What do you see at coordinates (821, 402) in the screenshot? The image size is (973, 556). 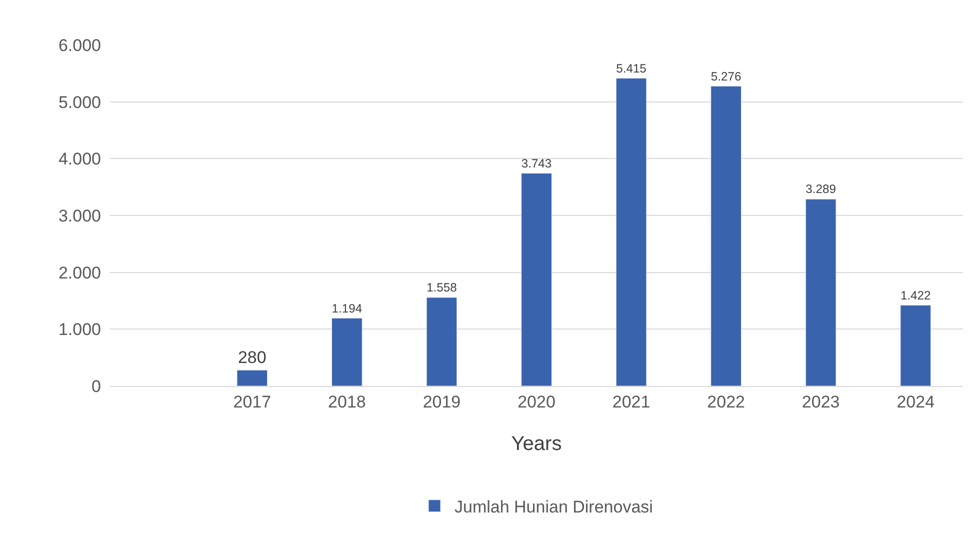 I see `x-tick-label: 2023` at bounding box center [821, 402].